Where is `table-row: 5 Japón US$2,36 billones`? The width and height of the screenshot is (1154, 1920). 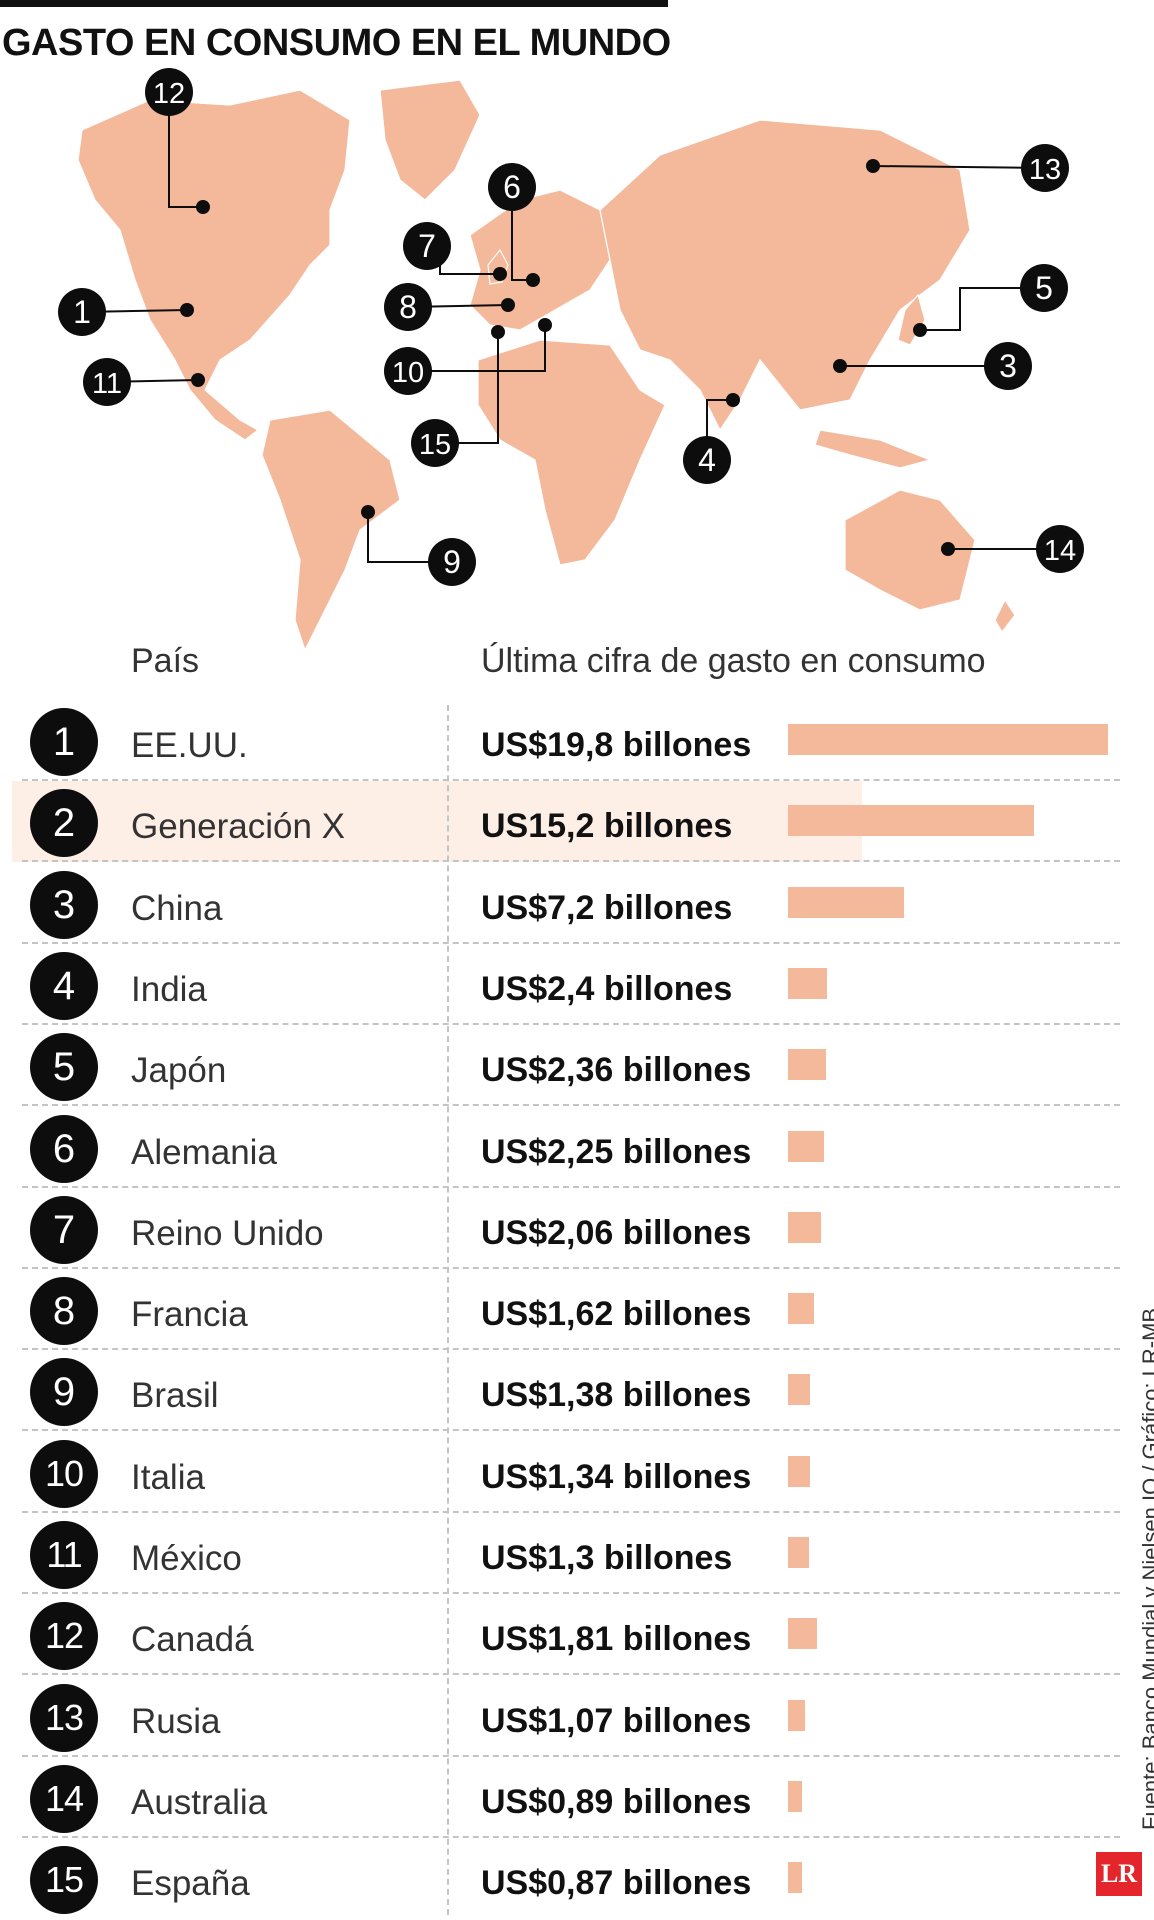
table-row: 5 Japón US$2,36 billones is located at coordinates (560, 1066).